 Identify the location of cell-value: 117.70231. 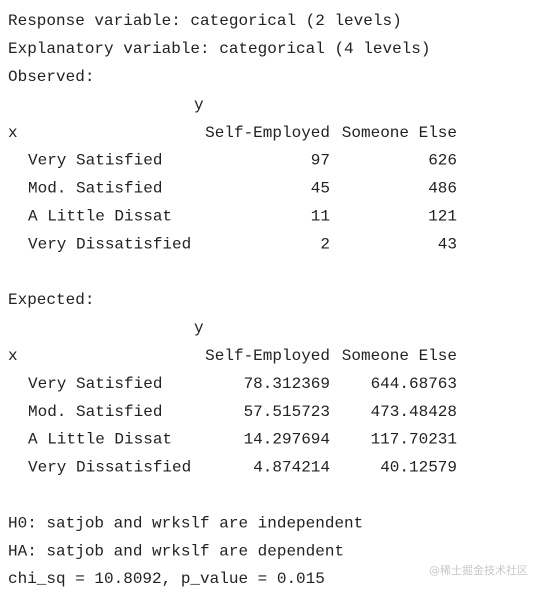
(414, 440).